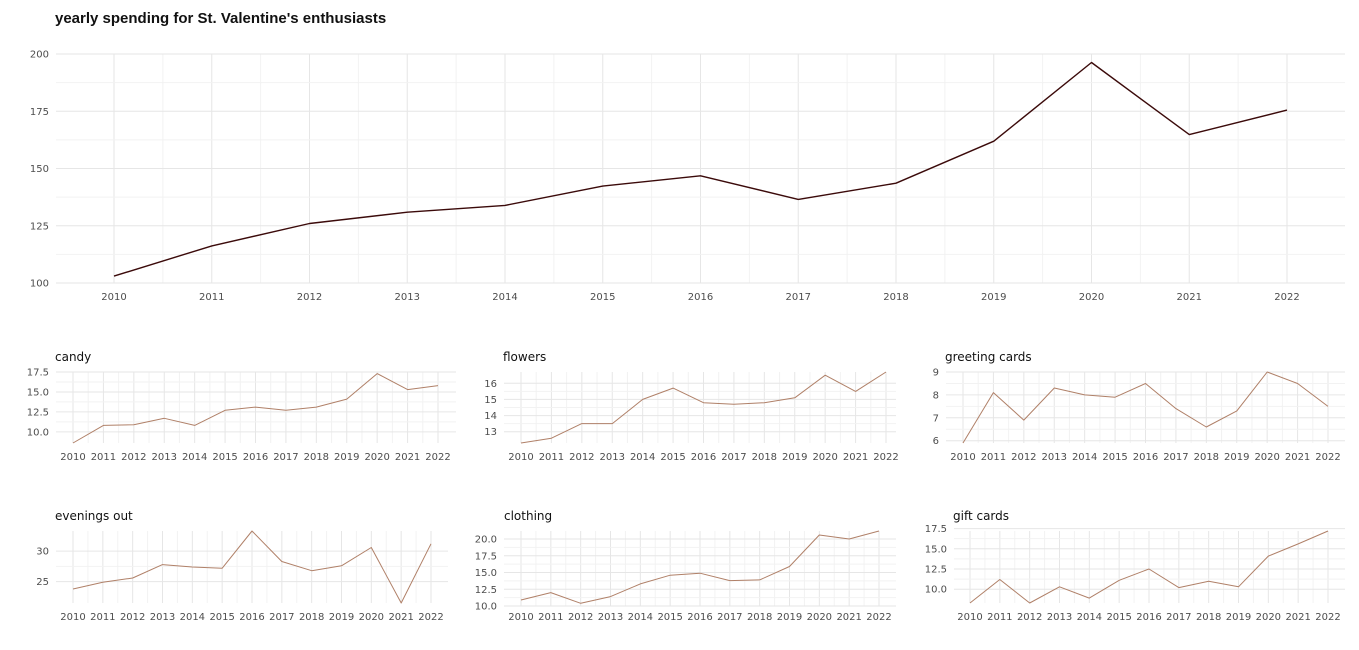 The image size is (1359, 650). Describe the element at coordinates (94, 516) in the screenshot. I see `panel-title: evenings out` at that location.